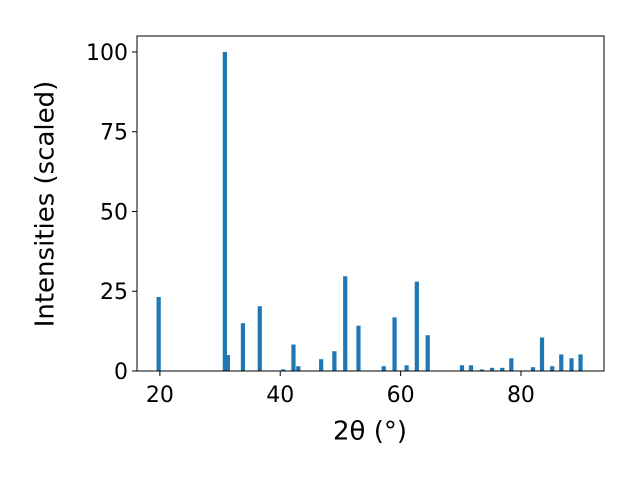 The image size is (640, 480). Describe the element at coordinates (160, 395) in the screenshot. I see `x-tick-label: 20` at that location.